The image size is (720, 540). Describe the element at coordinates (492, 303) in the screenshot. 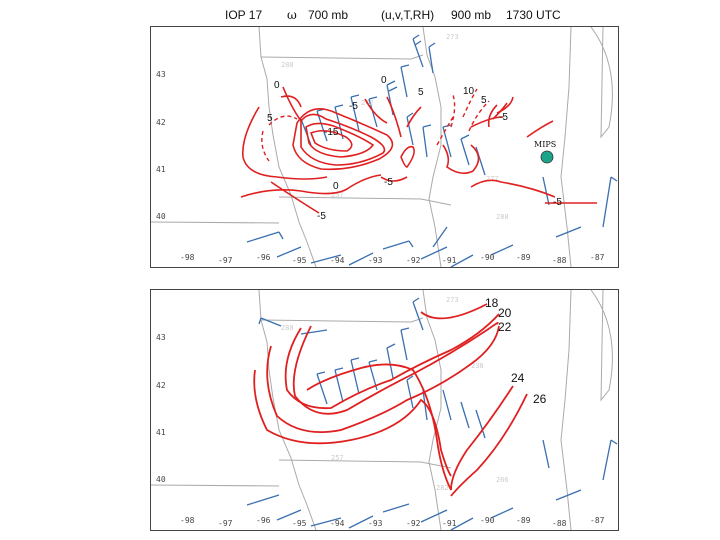

I see `contour-label: 18` at that location.